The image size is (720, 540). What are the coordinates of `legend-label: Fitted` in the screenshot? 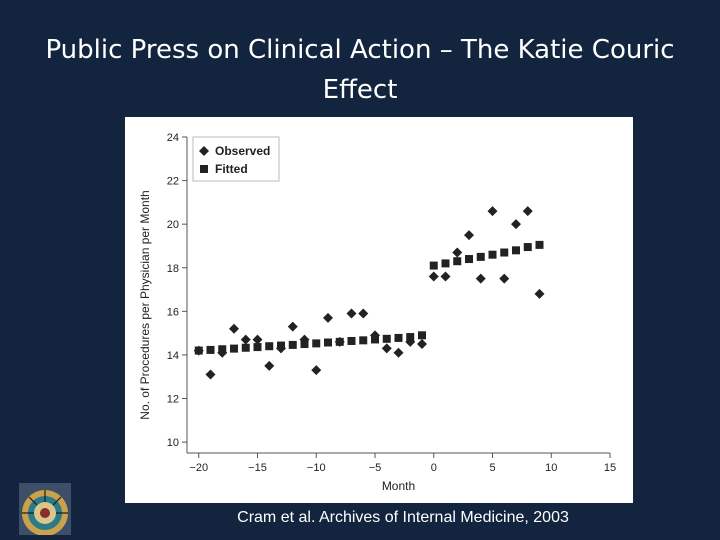 It's located at (231, 169).